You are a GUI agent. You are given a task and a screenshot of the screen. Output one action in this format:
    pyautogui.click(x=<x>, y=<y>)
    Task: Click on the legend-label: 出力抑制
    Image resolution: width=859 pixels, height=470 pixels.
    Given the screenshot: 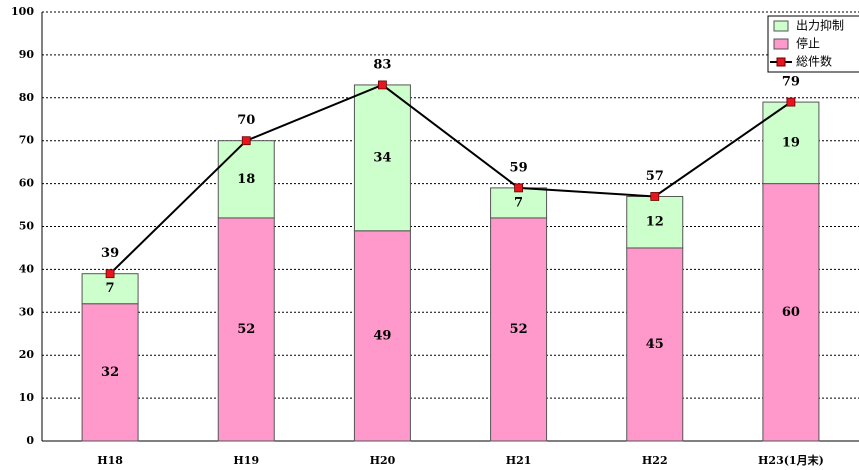 What is the action you would take?
    pyautogui.click(x=820, y=25)
    